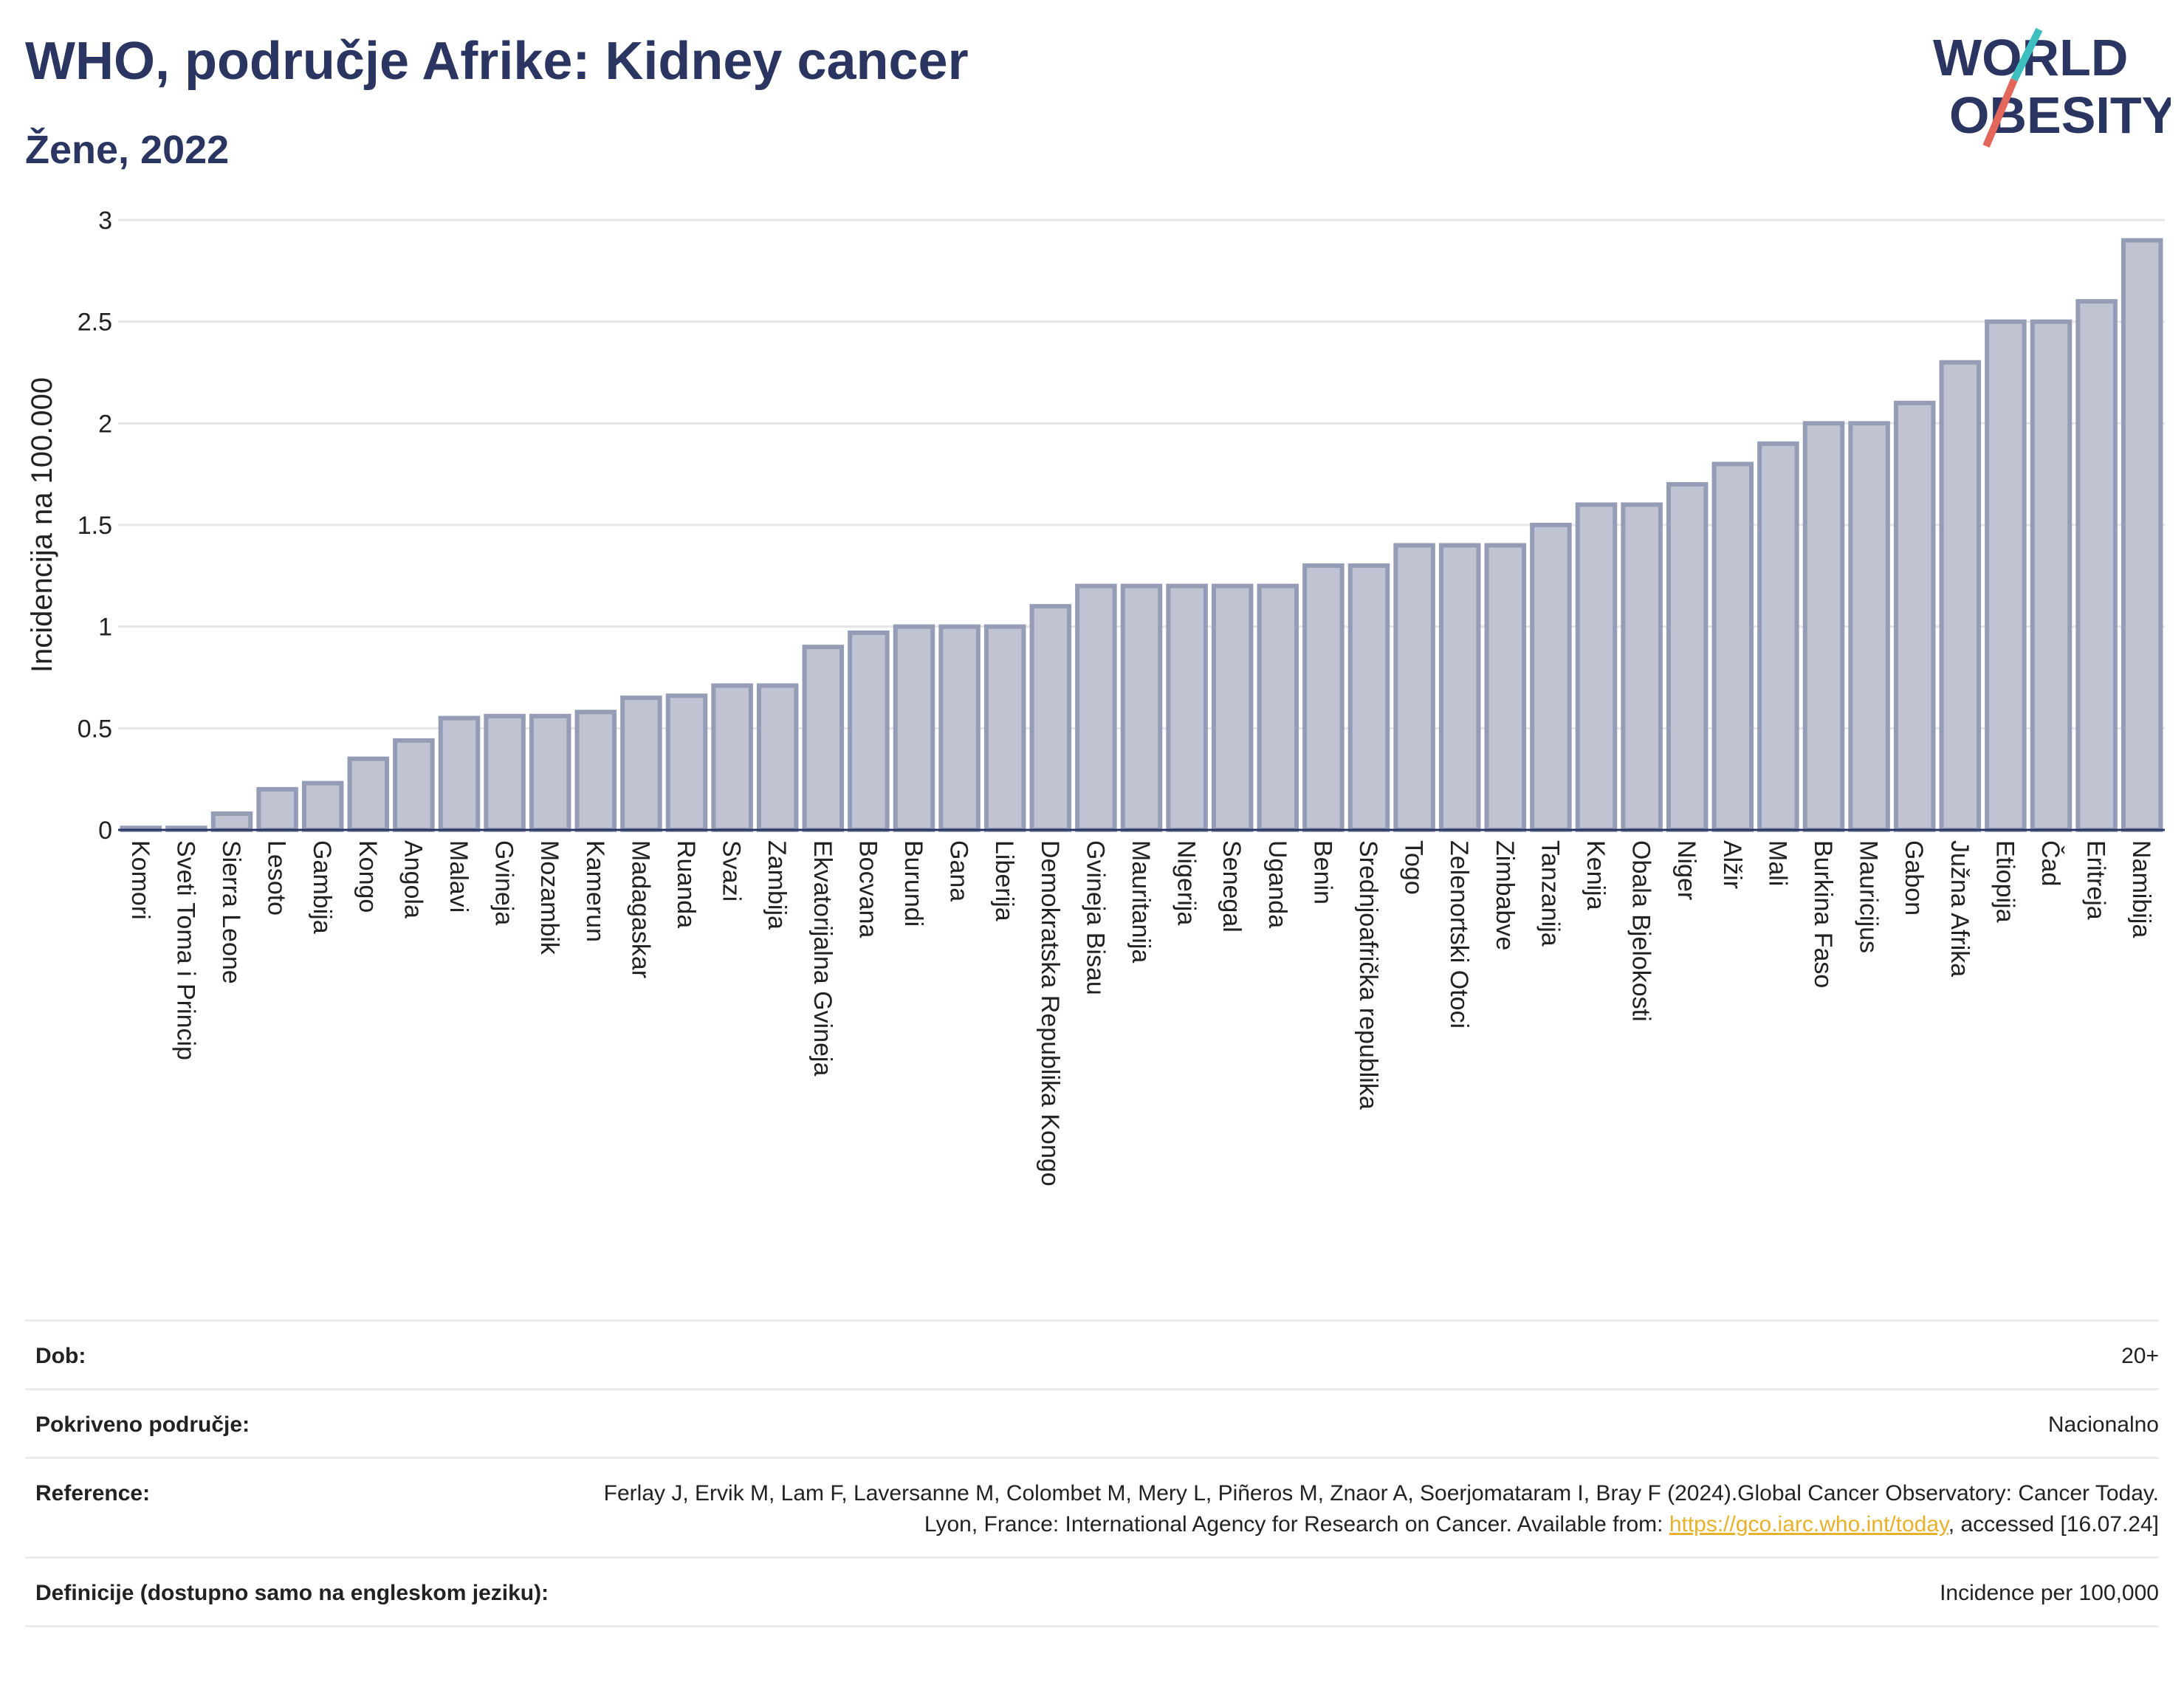  What do you see at coordinates (640, 909) in the screenshot?
I see `x-tick-label: Madagaskar` at bounding box center [640, 909].